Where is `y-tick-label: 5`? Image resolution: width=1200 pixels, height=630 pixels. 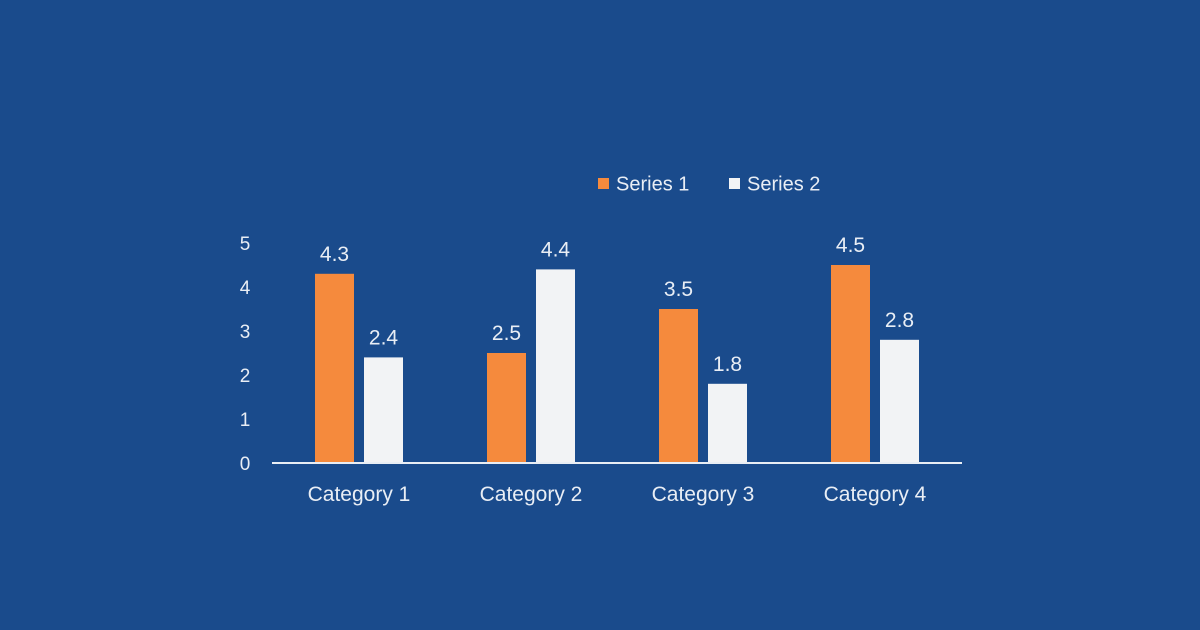
y-tick-label: 5 is located at coordinates (245, 244).